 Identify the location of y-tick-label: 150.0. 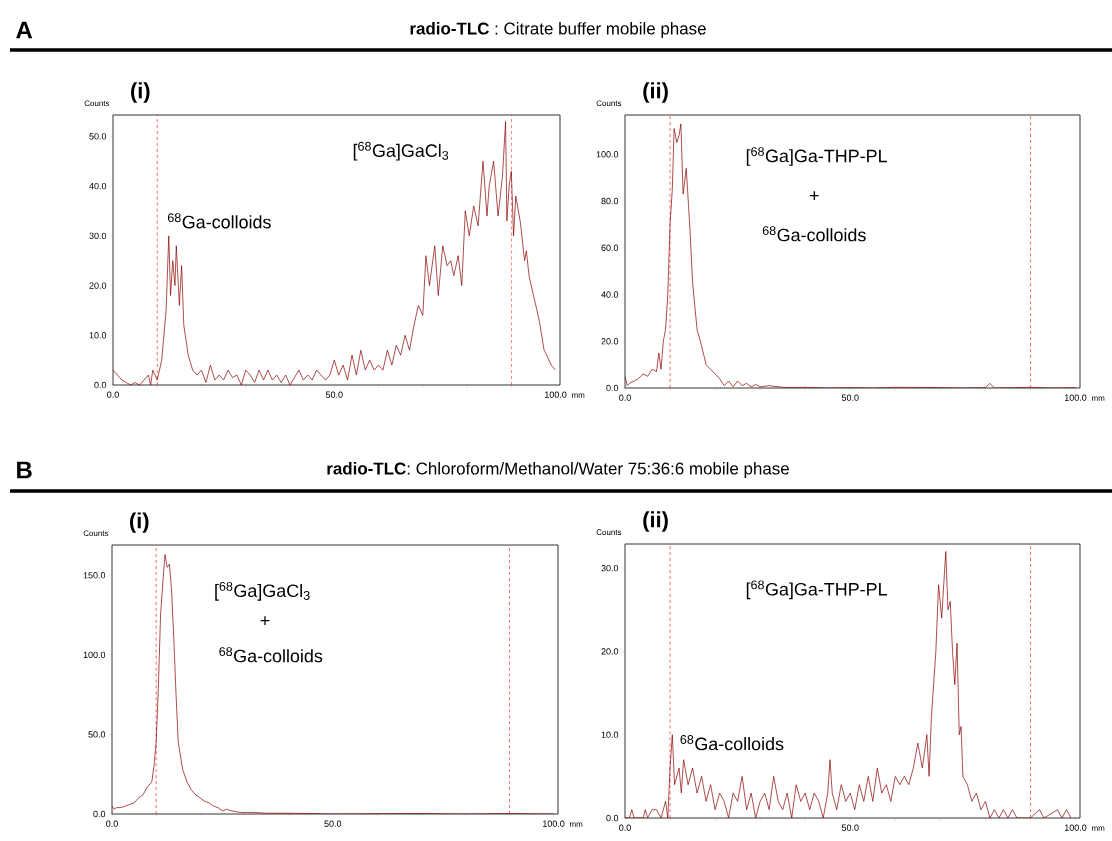
(94, 575).